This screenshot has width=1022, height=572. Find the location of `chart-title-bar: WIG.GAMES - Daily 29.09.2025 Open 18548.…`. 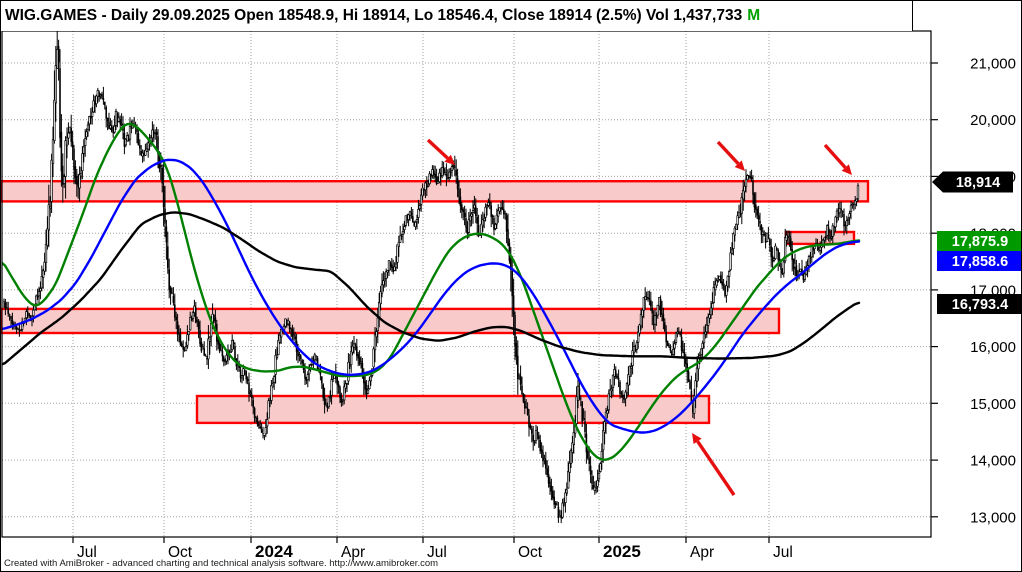

chart-title-bar: WIG.GAMES - Daily 29.09.2025 Open 18548.… is located at coordinates (457, 16).